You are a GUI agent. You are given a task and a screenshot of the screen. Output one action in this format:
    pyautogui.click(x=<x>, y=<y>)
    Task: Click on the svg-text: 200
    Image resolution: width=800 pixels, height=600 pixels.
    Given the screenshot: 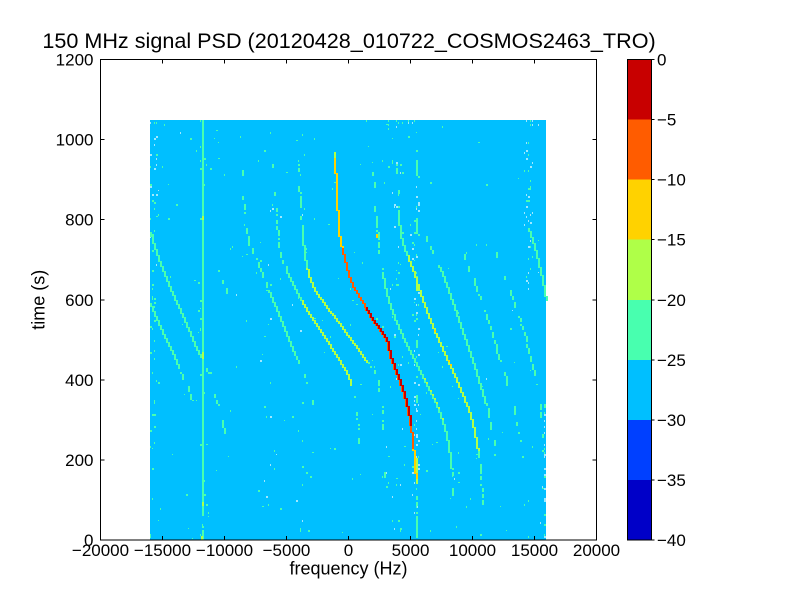 What is the action you would take?
    pyautogui.click(x=79, y=460)
    